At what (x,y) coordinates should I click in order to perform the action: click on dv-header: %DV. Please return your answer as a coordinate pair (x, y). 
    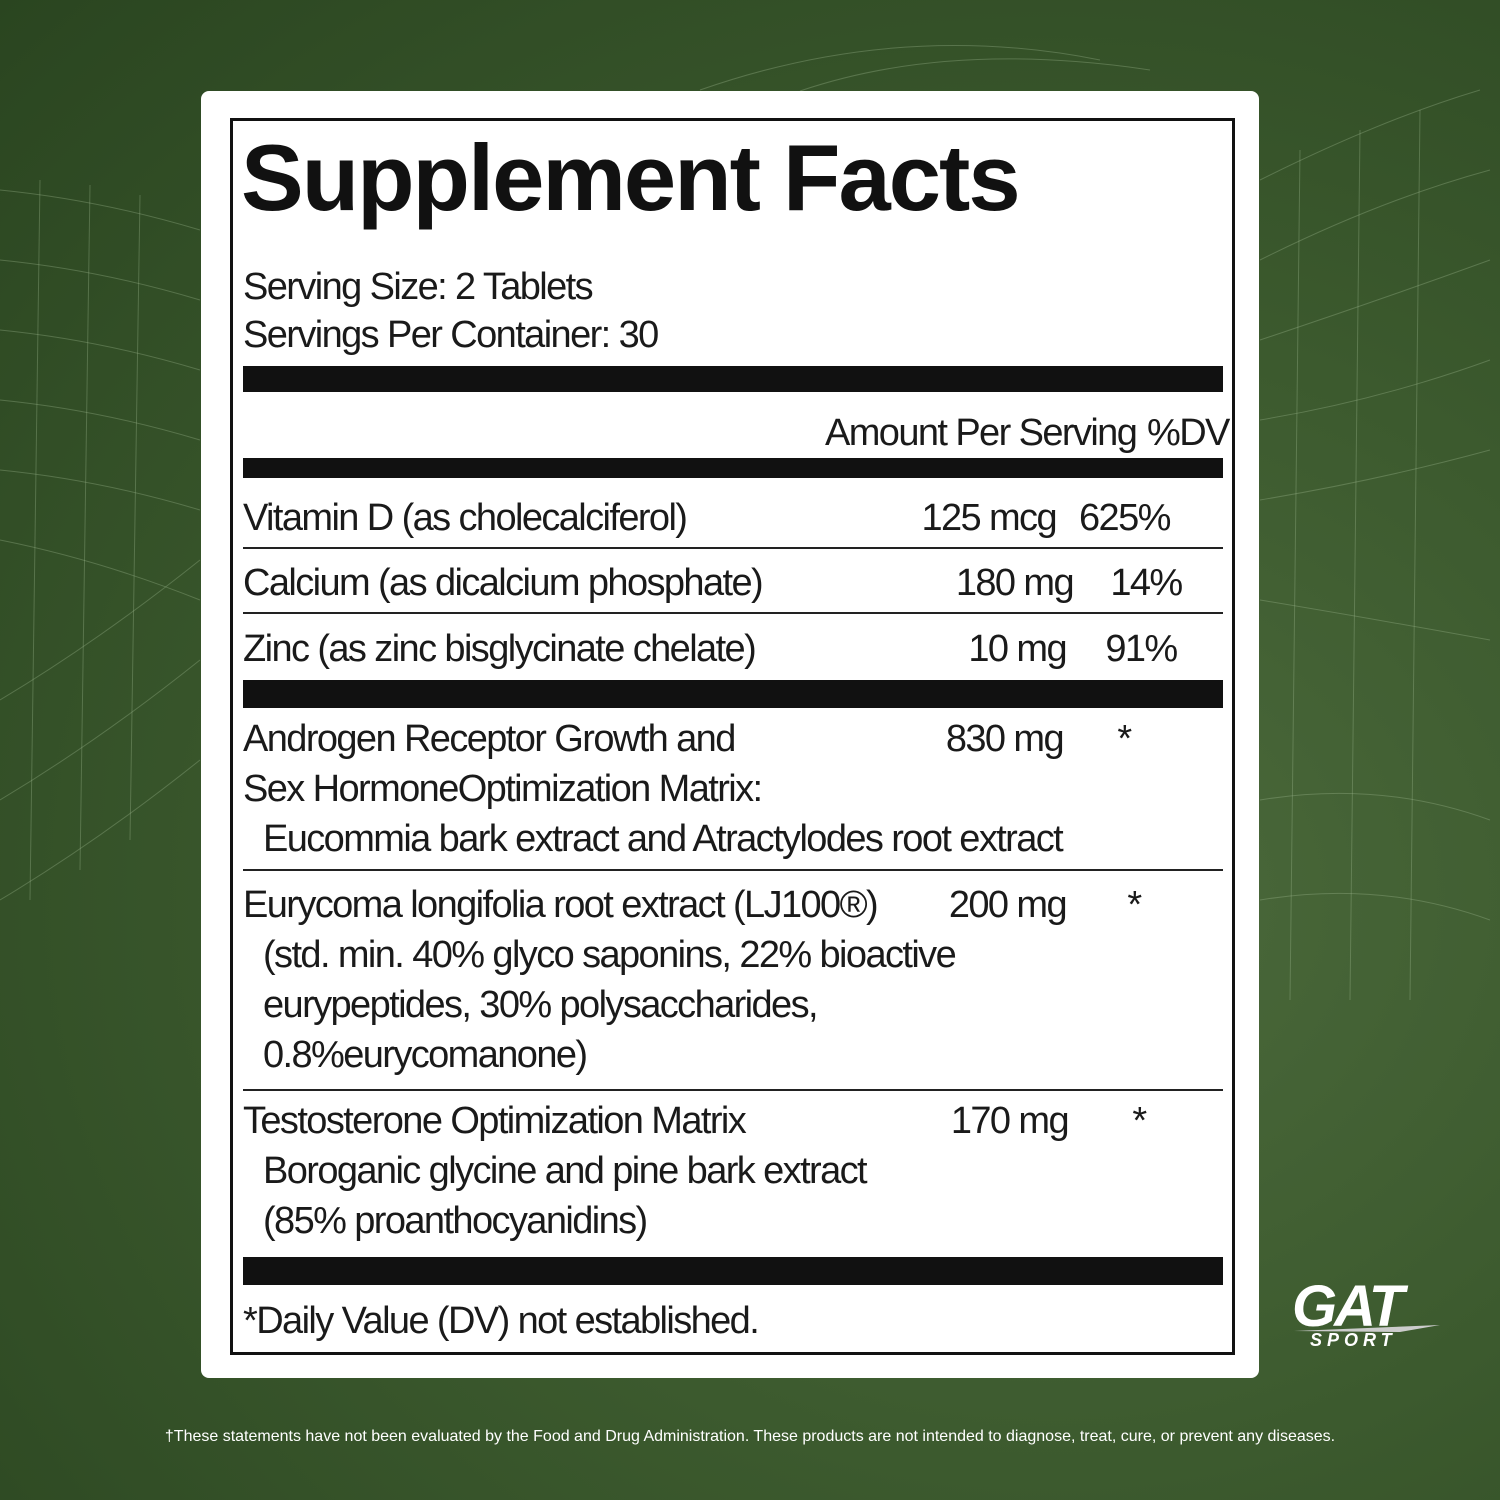
    Looking at the image, I should click on (1188, 433).